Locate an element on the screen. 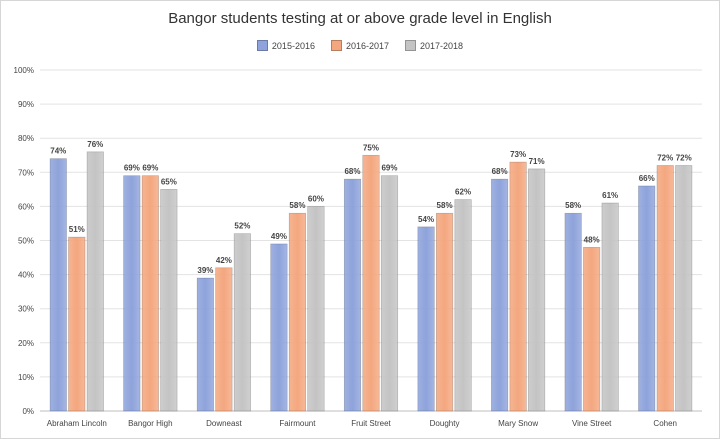  legend: 2015-2016 2016-2017 2017-2018 is located at coordinates (360, 45).